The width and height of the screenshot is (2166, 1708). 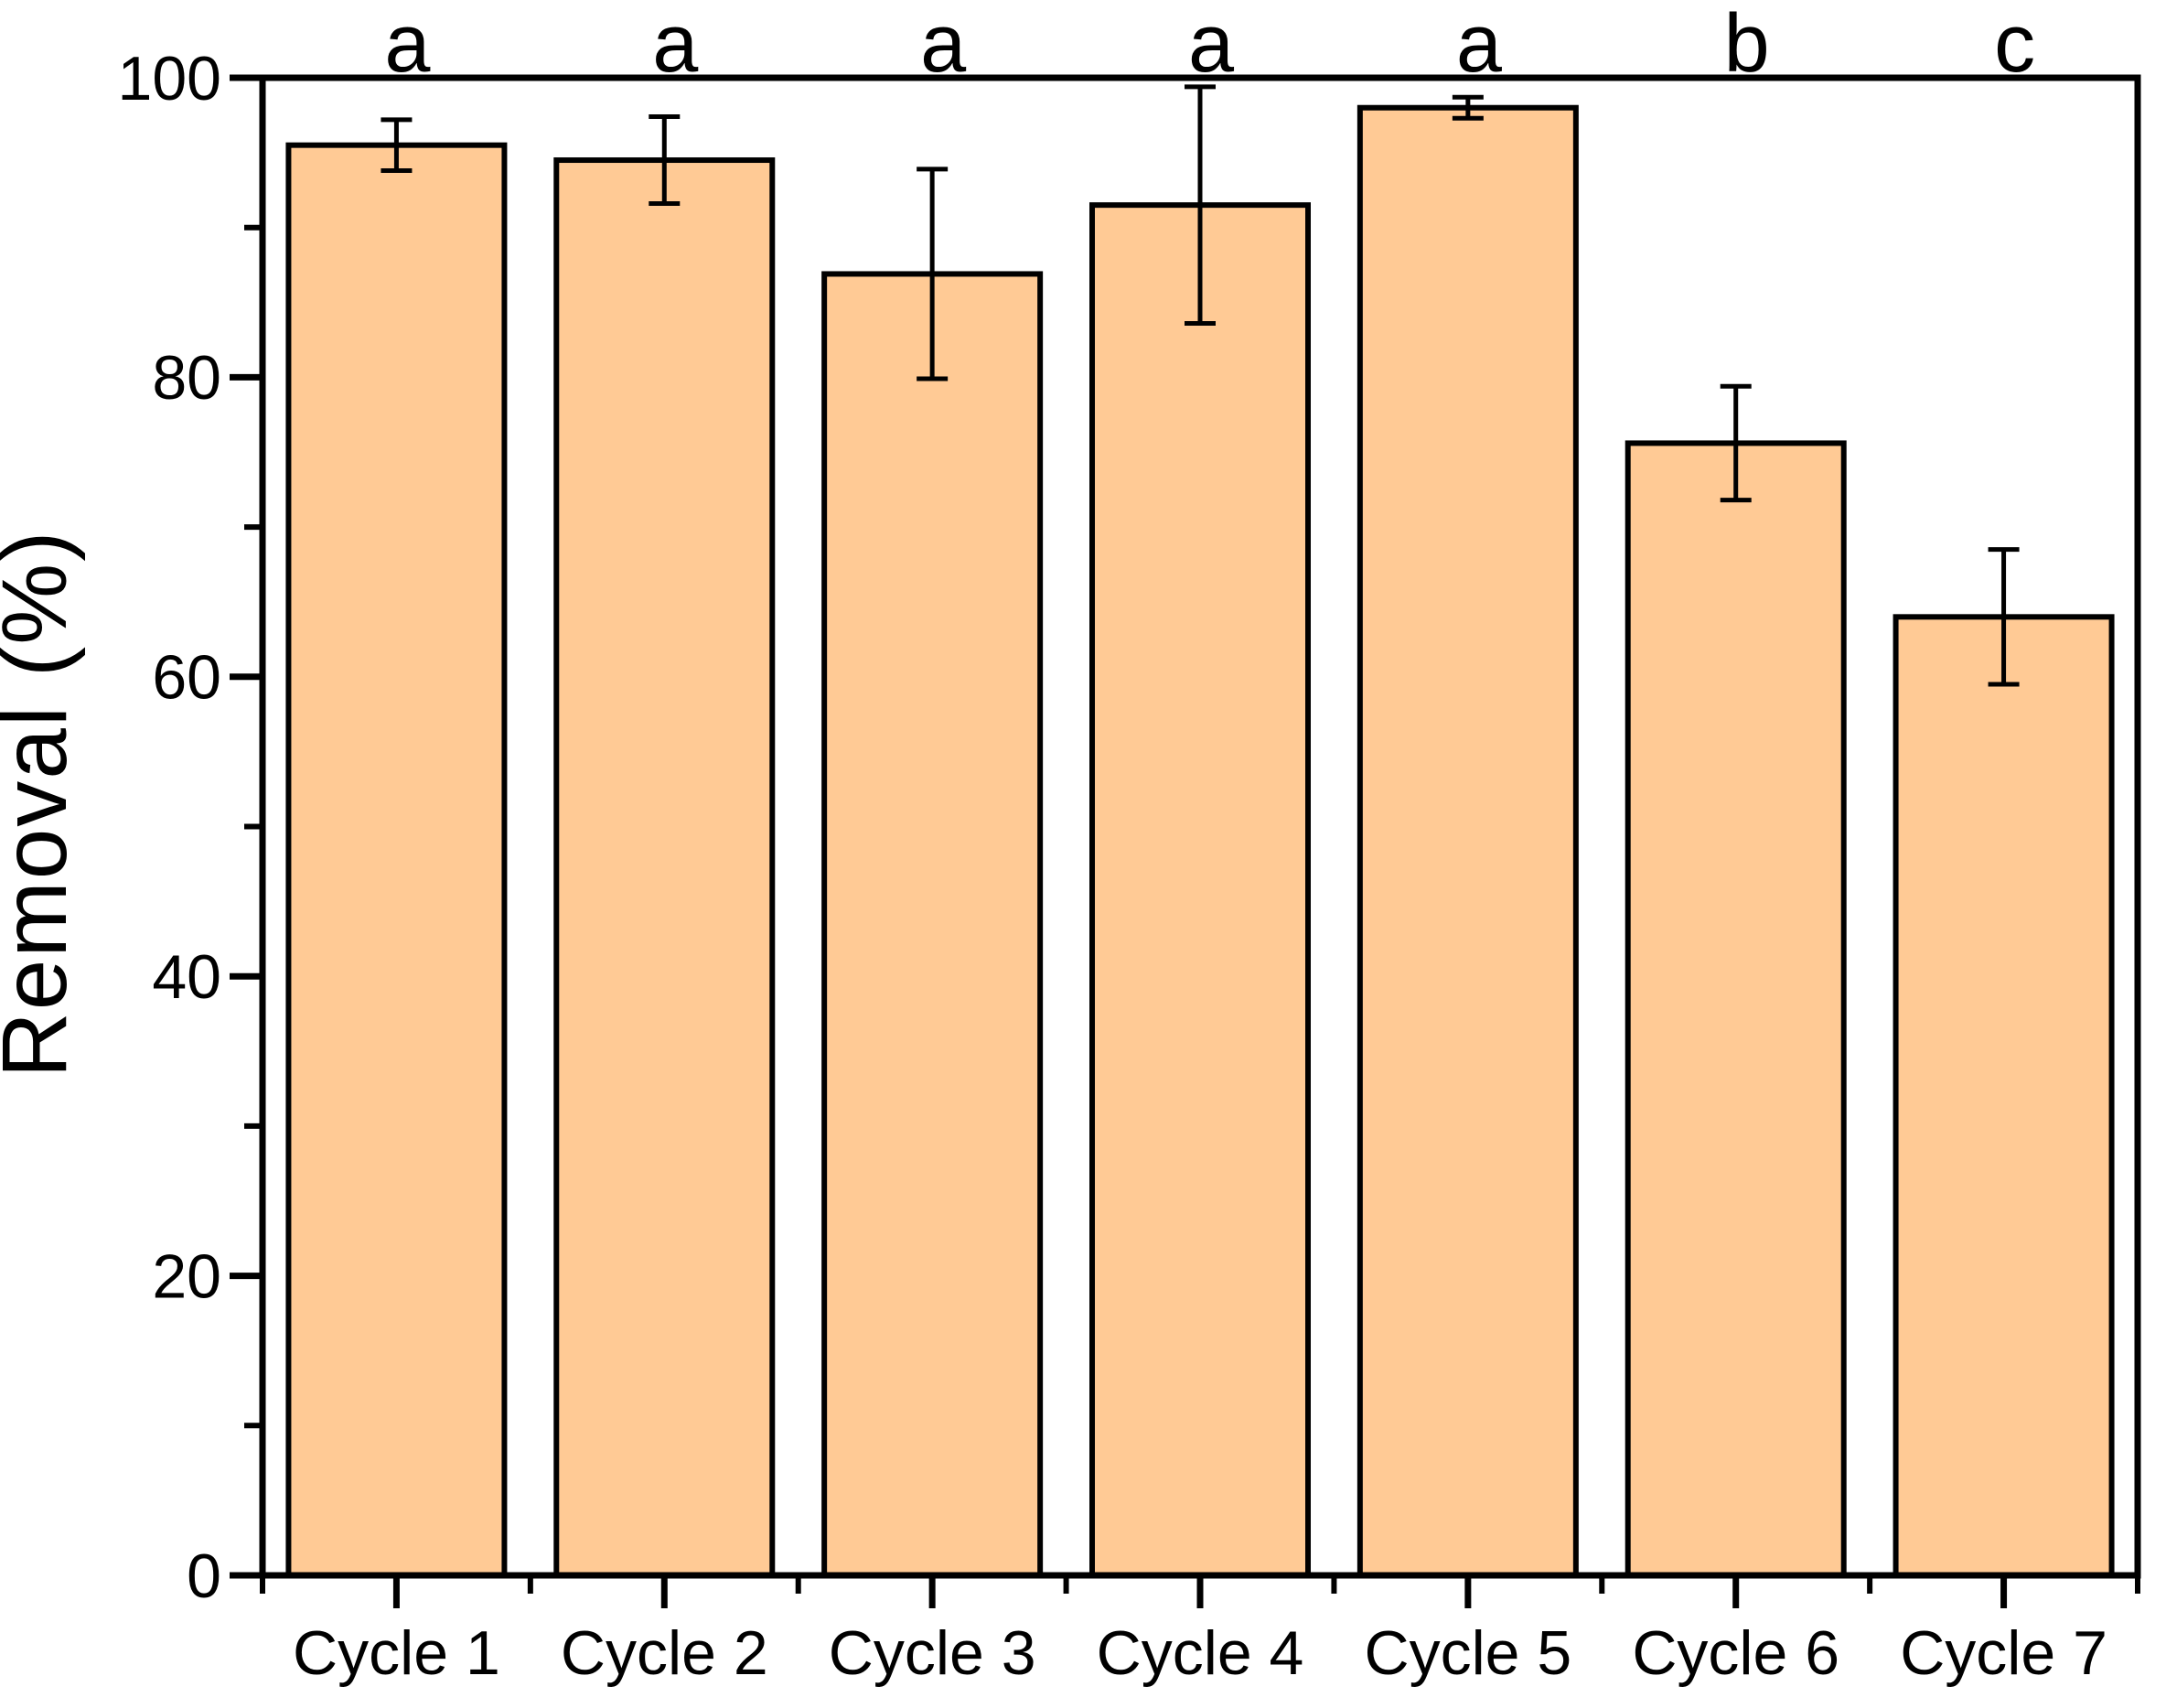 What do you see at coordinates (43, 804) in the screenshot?
I see `y-axis-label: Removal (%)` at bounding box center [43, 804].